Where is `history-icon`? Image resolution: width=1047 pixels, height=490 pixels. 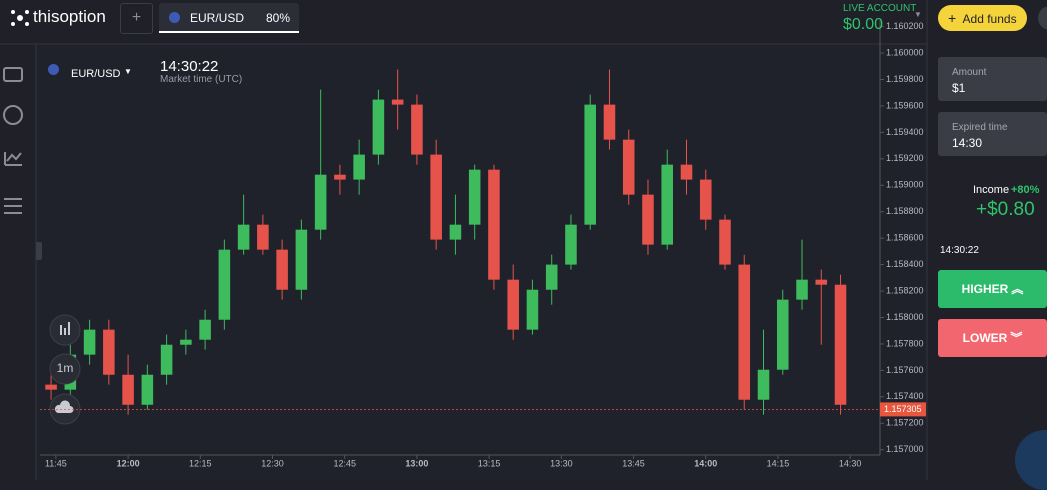 history-icon is located at coordinates (13, 115).